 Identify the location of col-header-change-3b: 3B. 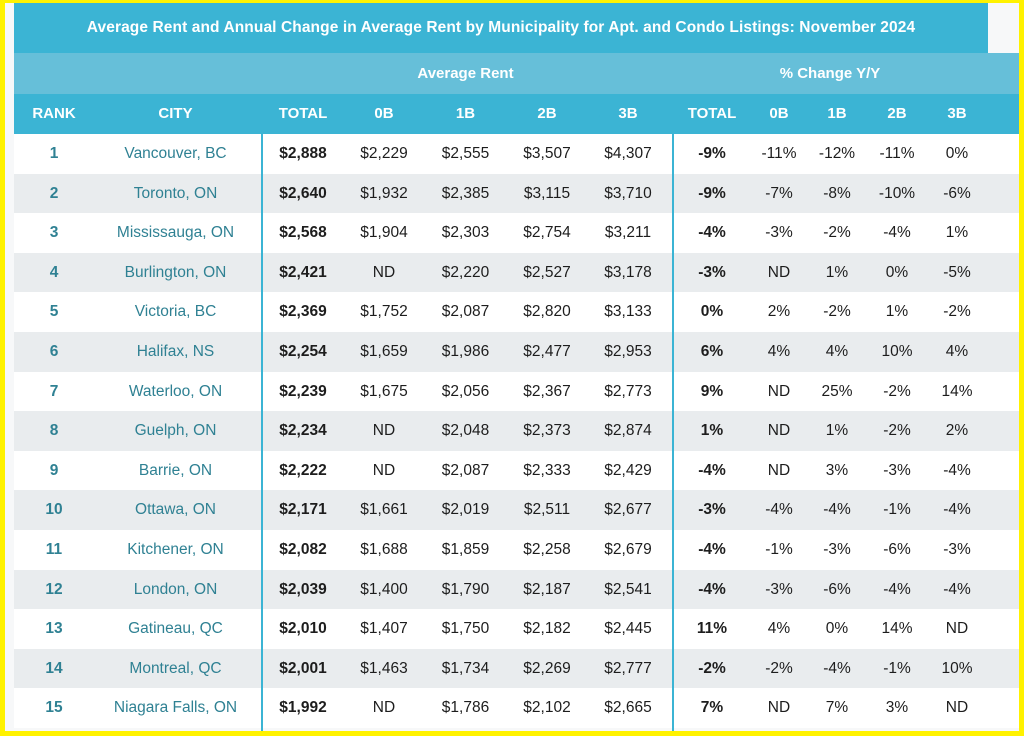
(957, 113).